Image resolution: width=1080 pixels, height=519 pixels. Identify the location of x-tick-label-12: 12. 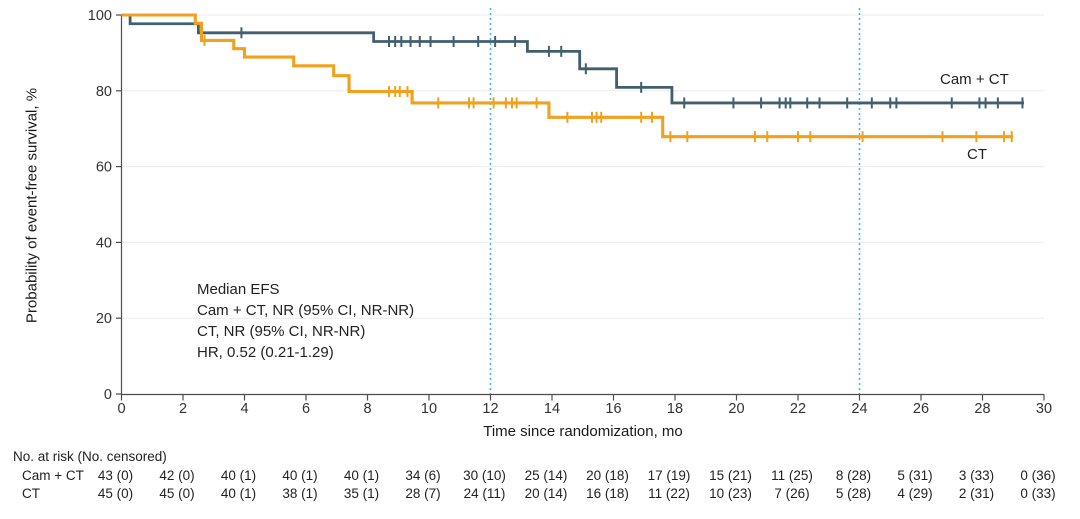
(490, 409).